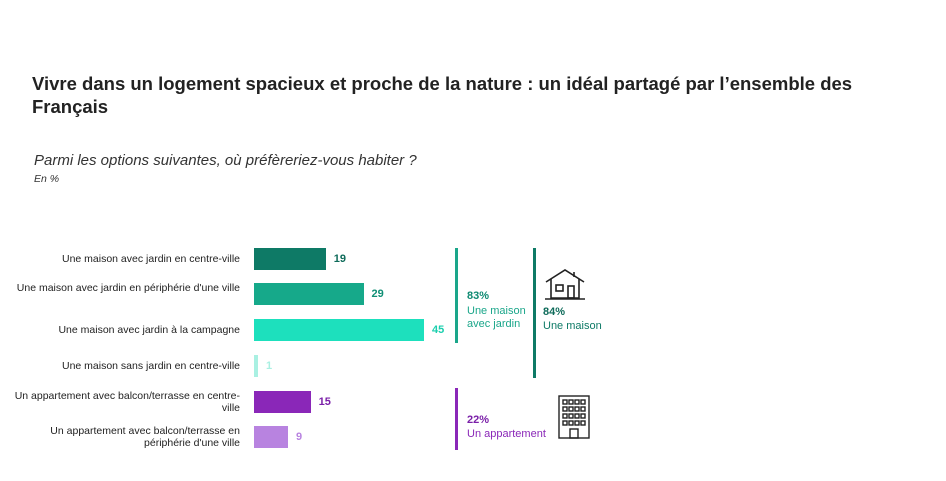  I want to click on group-pct-appartement: 22%, so click(478, 420).